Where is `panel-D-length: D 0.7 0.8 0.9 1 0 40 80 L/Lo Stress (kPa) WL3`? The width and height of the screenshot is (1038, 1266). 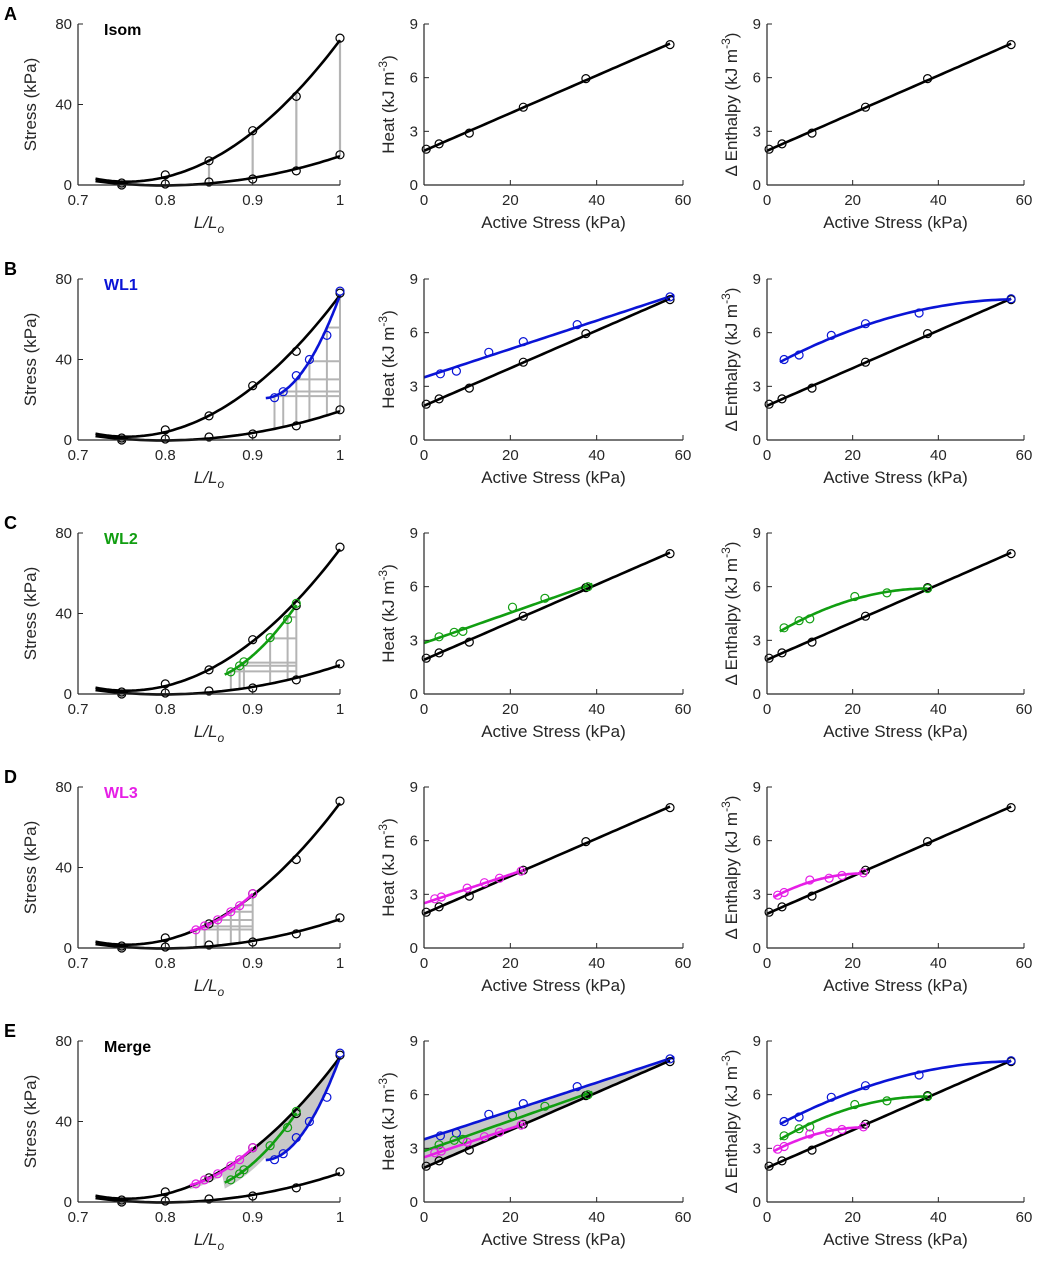 panel-D-length: D 0.7 0.8 0.9 1 0 40 80 L/Lo Stress (kPa) WL3 is located at coordinates (174, 883).